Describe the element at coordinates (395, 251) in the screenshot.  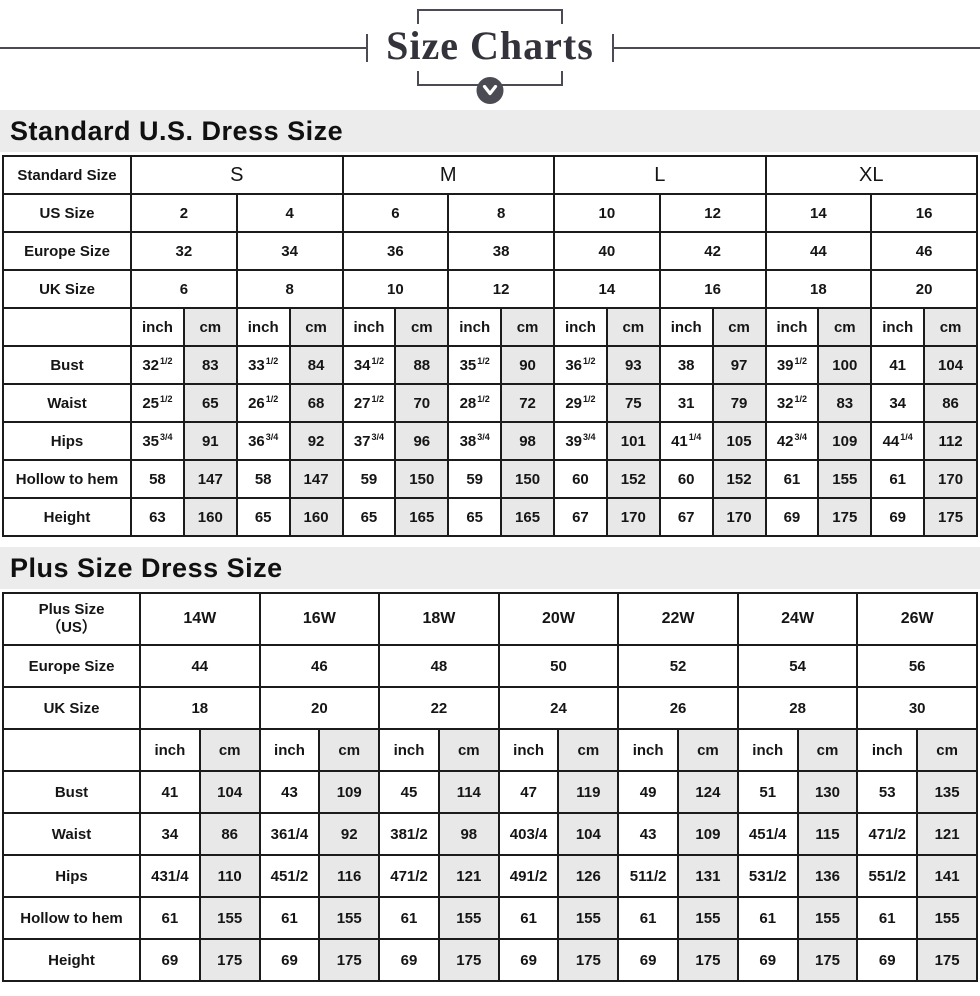
I see `size-value-cell: 36` at that location.